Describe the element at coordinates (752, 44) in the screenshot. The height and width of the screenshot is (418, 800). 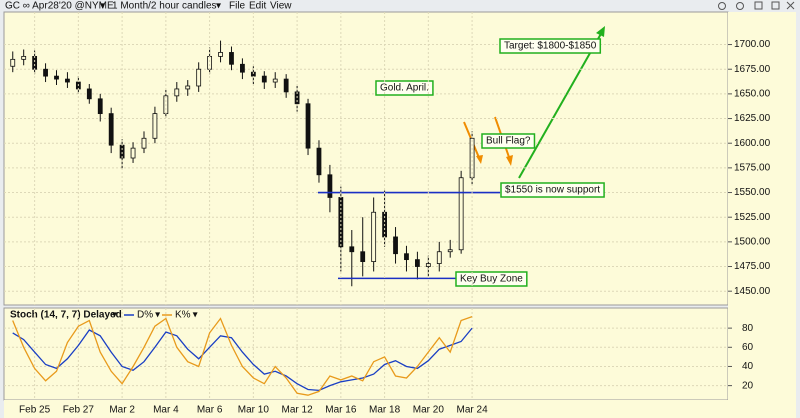
I see `y-tick-label: 1700.00` at that location.